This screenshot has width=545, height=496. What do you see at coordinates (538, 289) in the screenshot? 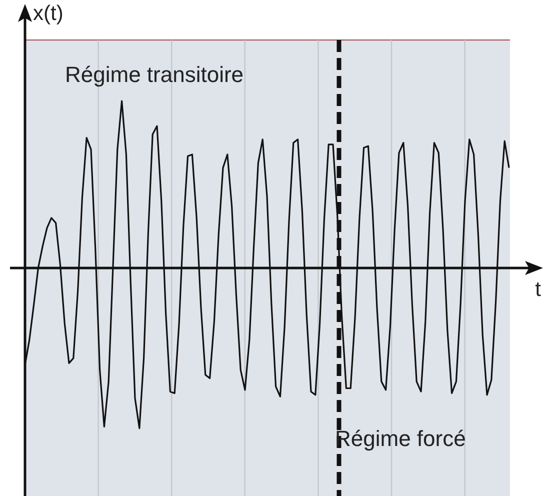
I see `x-axis-title: t` at bounding box center [538, 289].